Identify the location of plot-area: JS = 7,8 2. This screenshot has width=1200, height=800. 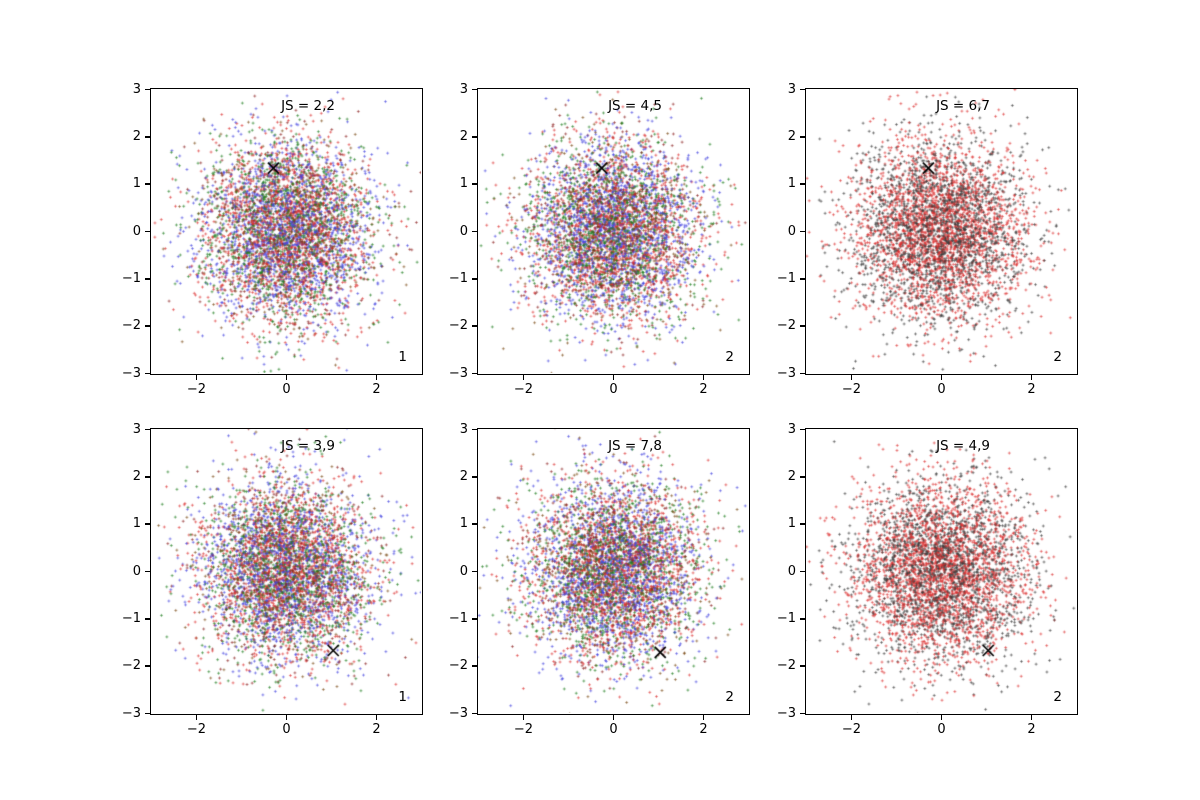
(613, 571).